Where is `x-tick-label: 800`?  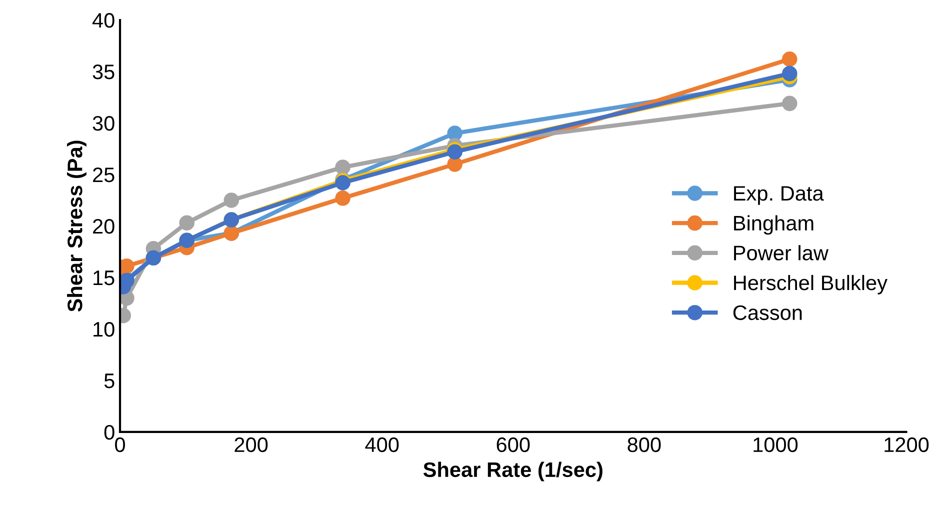 x-tick-label: 800 is located at coordinates (644, 444).